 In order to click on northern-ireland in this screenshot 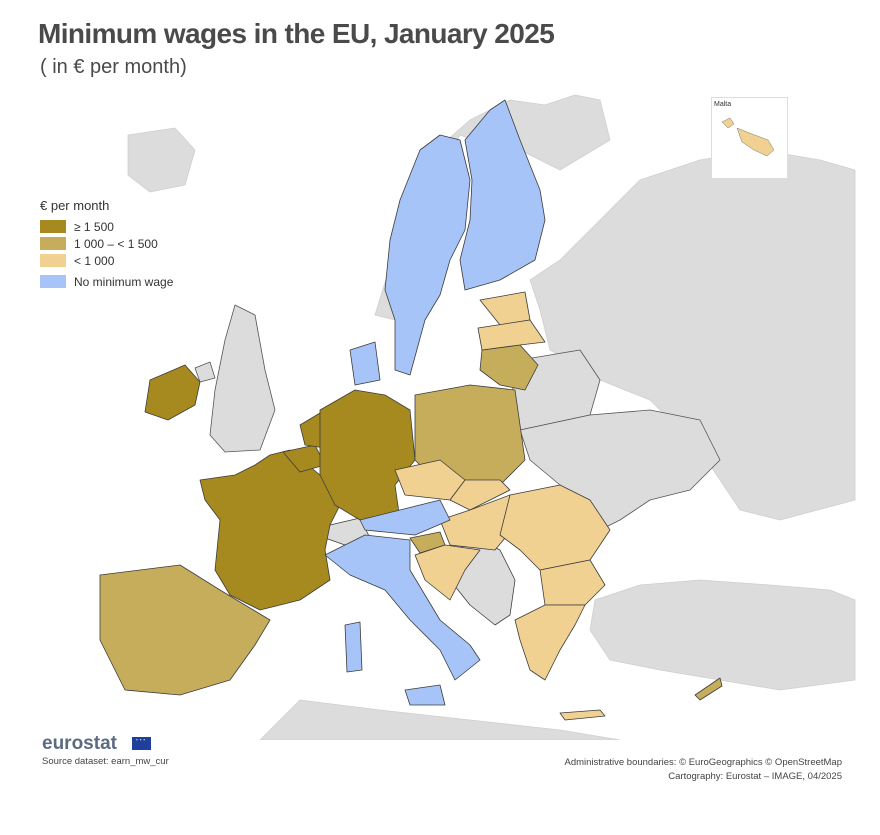, I will do `click(205, 372)`.